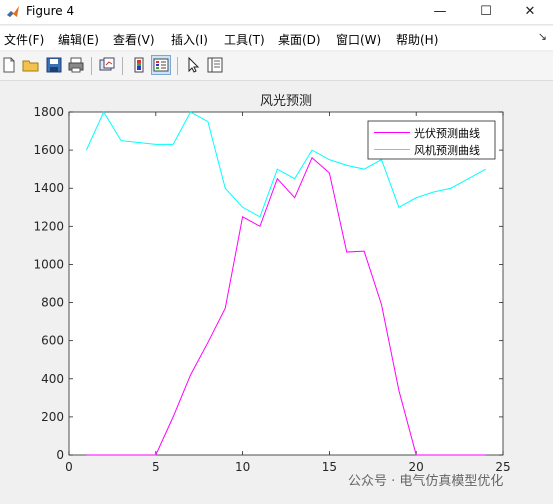 This screenshot has height=504, width=553. Describe the element at coordinates (9, 65) in the screenshot. I see `new-figure-icon` at that location.